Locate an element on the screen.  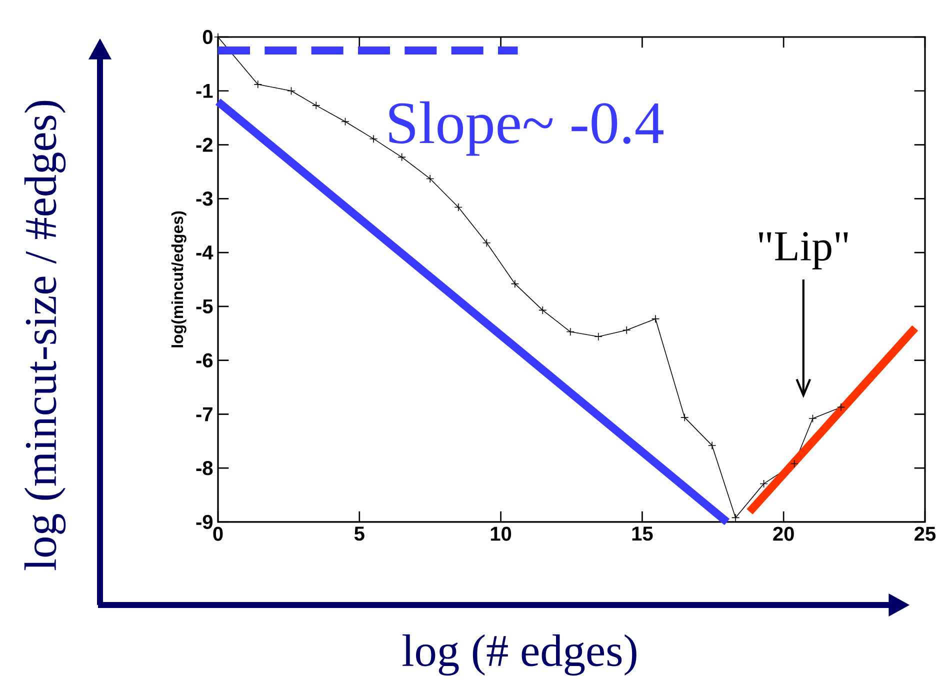
y-tick-label: -4 is located at coordinates (205, 253).